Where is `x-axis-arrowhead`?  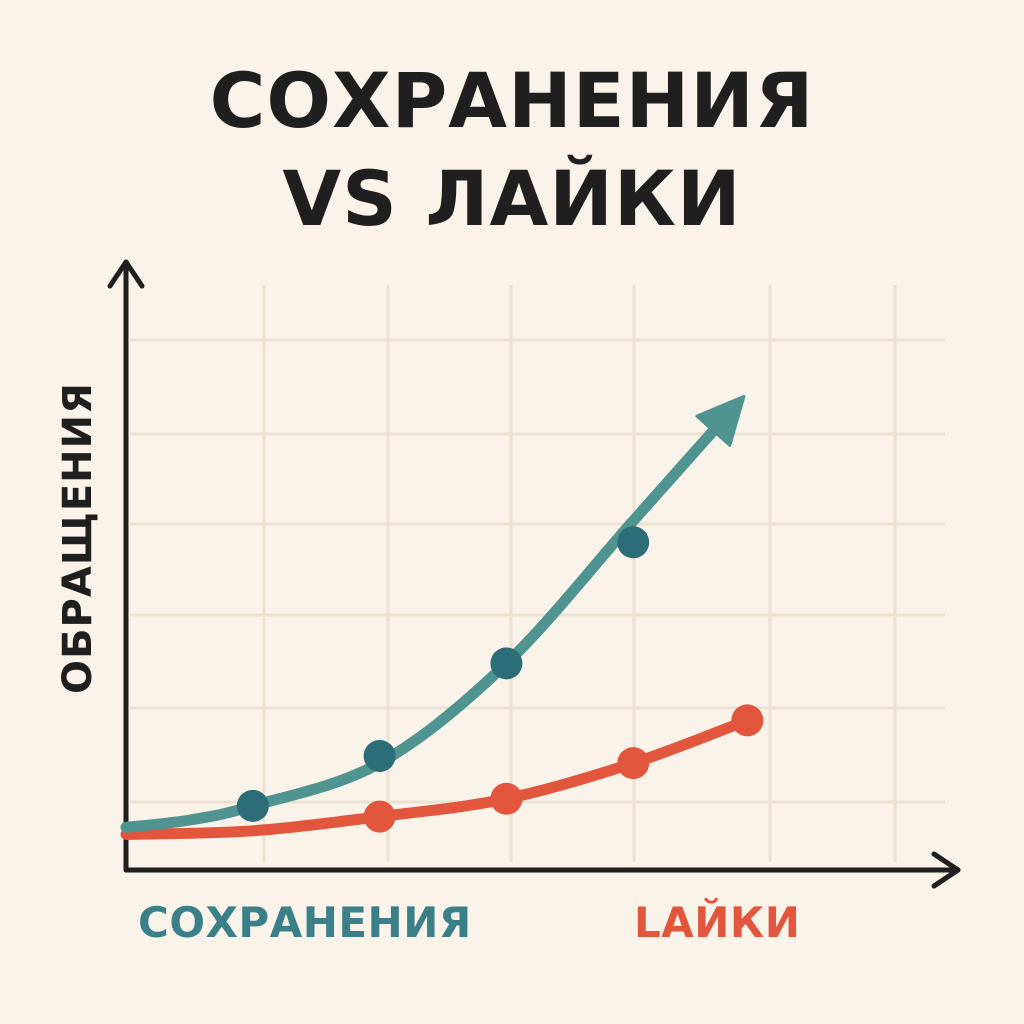
x-axis-arrowhead is located at coordinates (946, 870).